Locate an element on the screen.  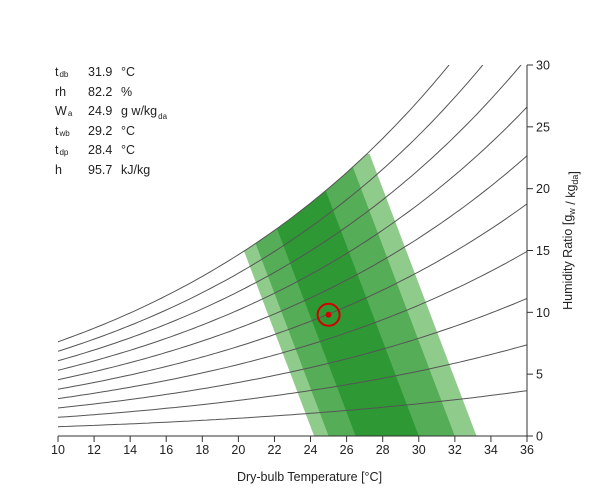
y-tick-label: 0 is located at coordinates (539, 437).